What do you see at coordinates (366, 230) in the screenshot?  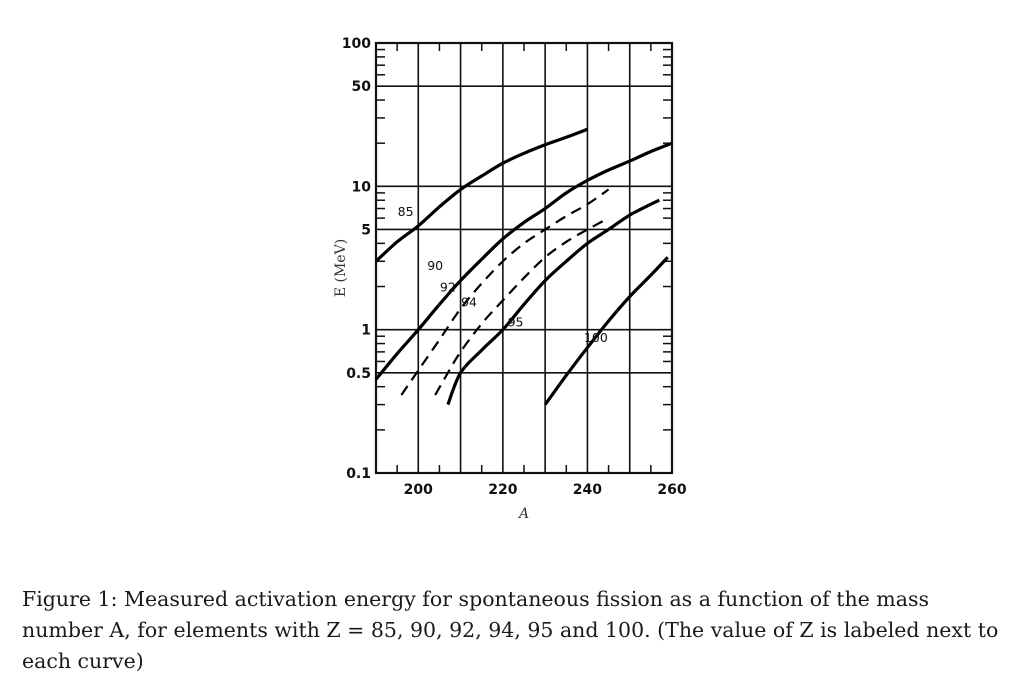 I see `y-tick-label: 5` at bounding box center [366, 230].